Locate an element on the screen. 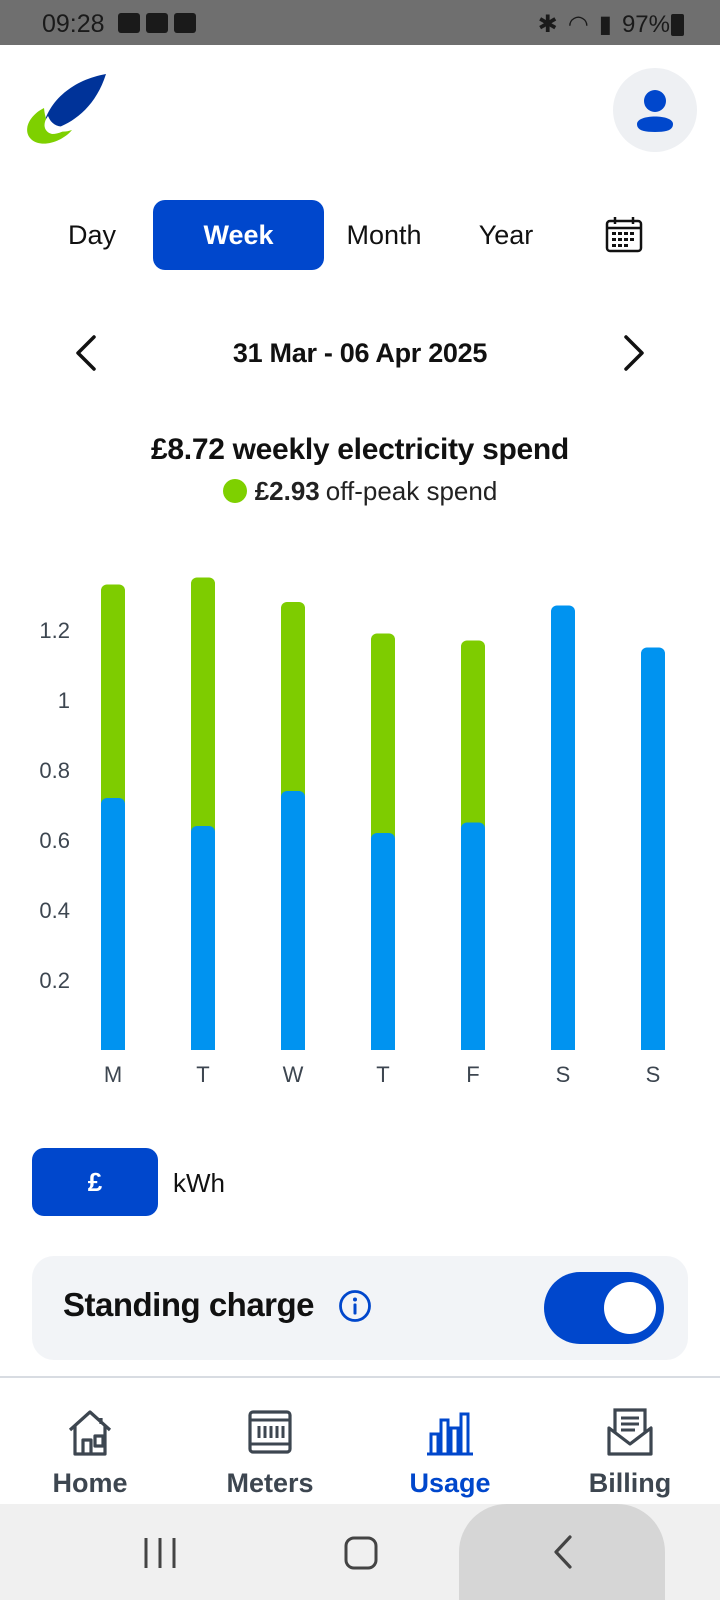  back-icon is located at coordinates (563, 1552).